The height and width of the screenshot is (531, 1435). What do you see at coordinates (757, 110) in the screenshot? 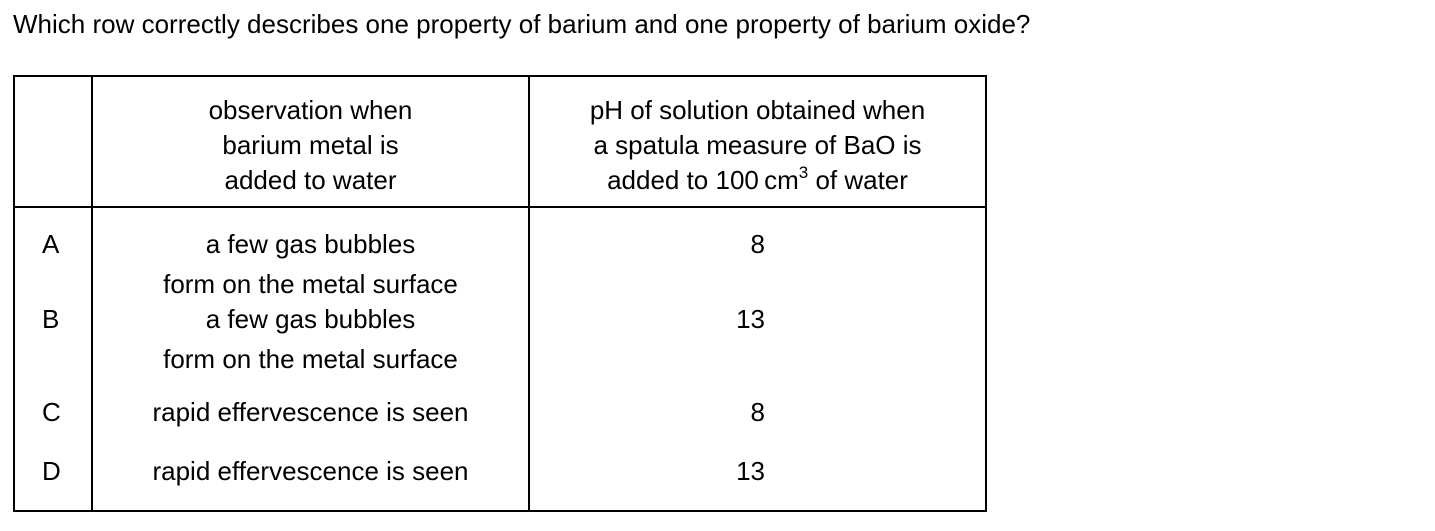
I see `header-ph-line: pH of solution obtained when` at bounding box center [757, 110].